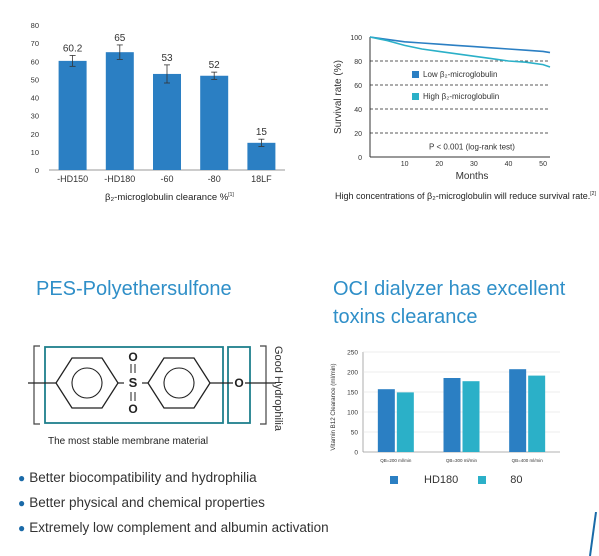  Describe the element at coordinates (405, 164) in the screenshot. I see `x-tick-label: 10` at that location.